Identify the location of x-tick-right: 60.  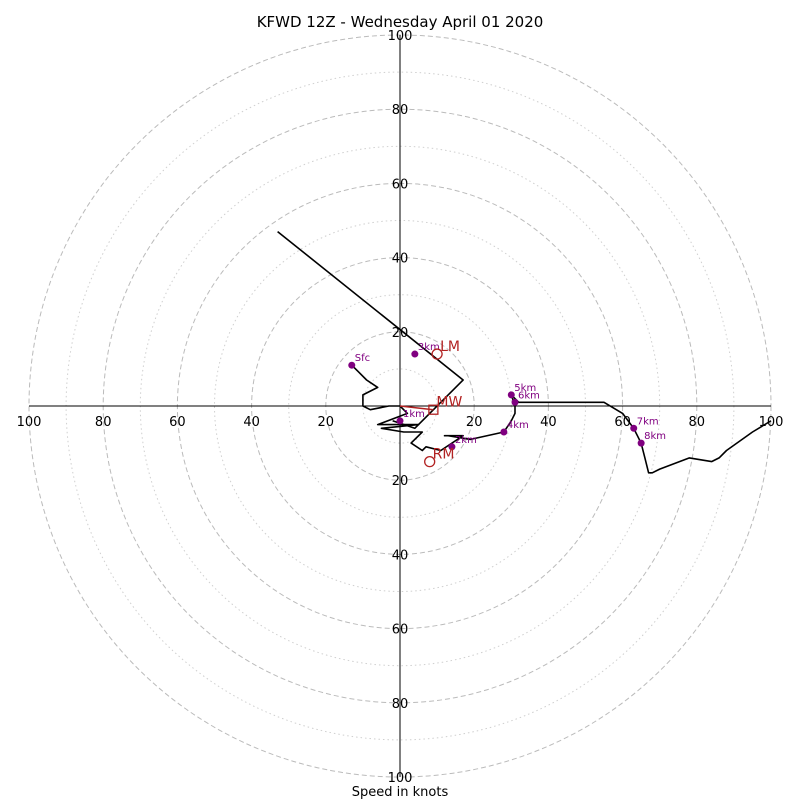
(622, 422).